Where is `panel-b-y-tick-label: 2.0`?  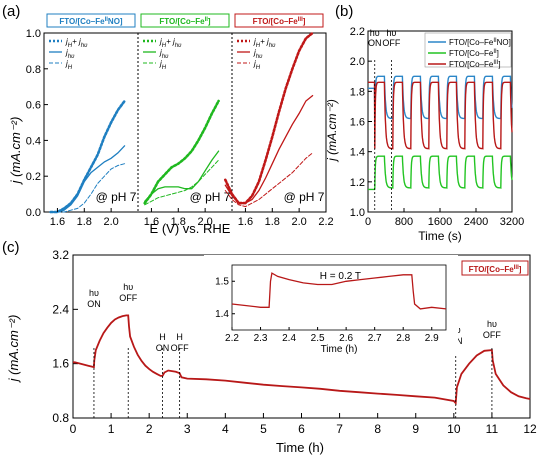
panel-b-y-tick-label: 2.0 is located at coordinates (357, 62).